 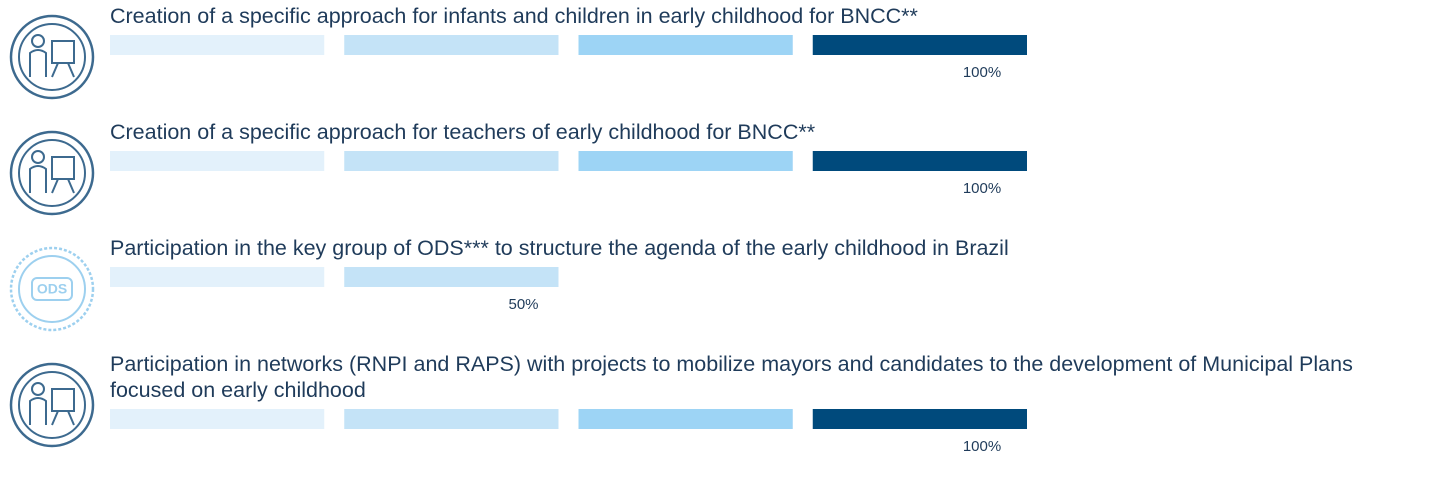 I want to click on progress-bar: 50%, so click(x=334, y=290).